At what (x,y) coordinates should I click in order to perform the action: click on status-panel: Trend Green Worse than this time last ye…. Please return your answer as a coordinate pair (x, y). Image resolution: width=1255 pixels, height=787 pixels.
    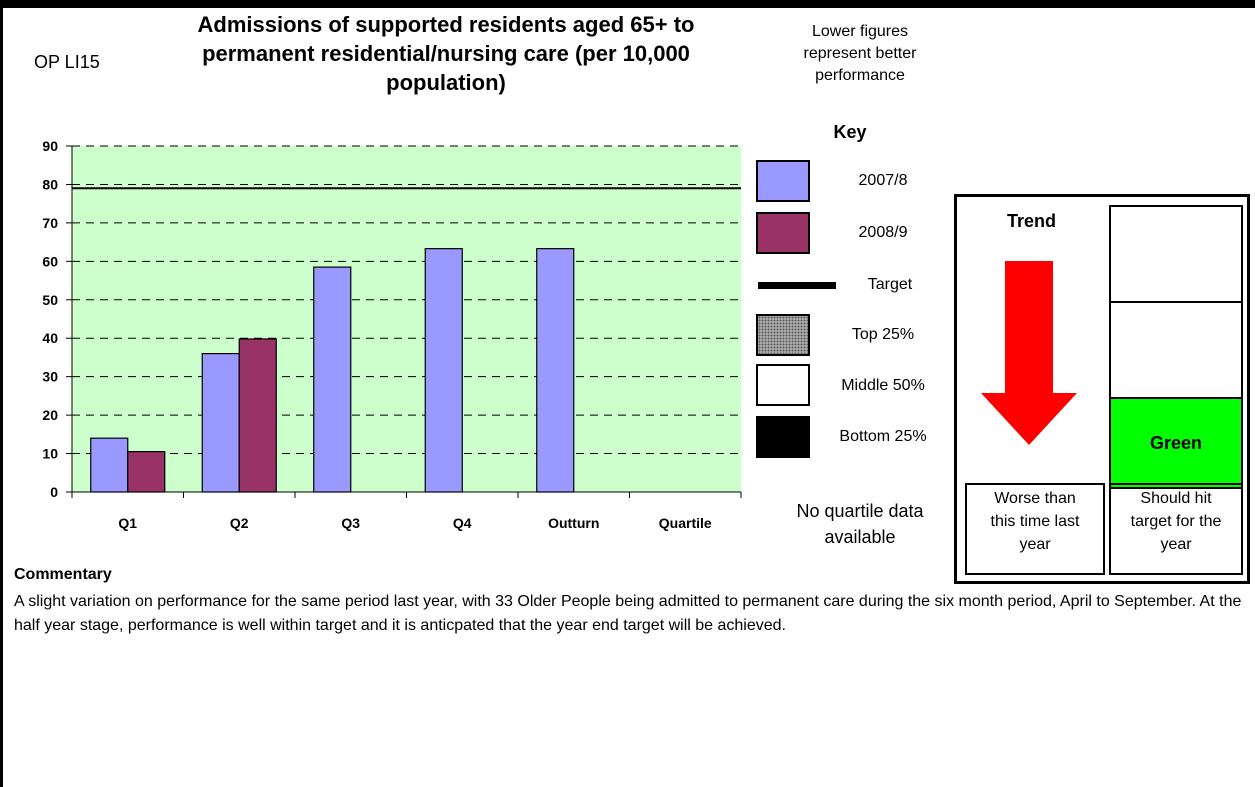
    Looking at the image, I should click on (1102, 389).